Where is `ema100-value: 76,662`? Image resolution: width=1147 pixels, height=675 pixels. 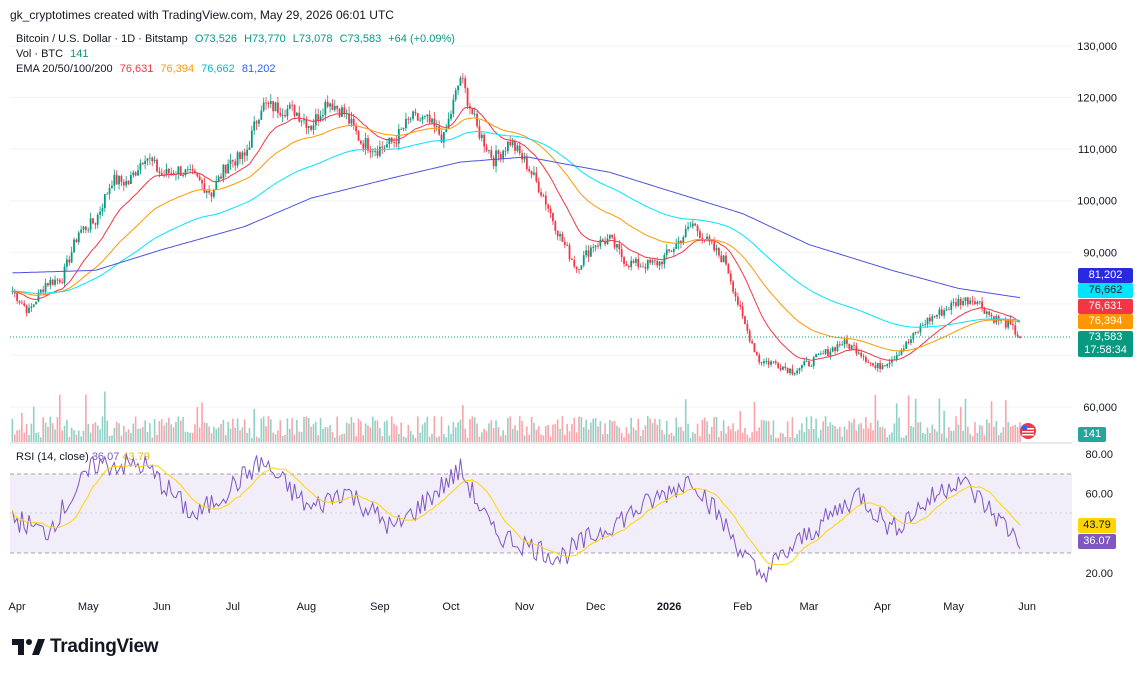
ema100-value: 76,662 is located at coordinates (218, 69).